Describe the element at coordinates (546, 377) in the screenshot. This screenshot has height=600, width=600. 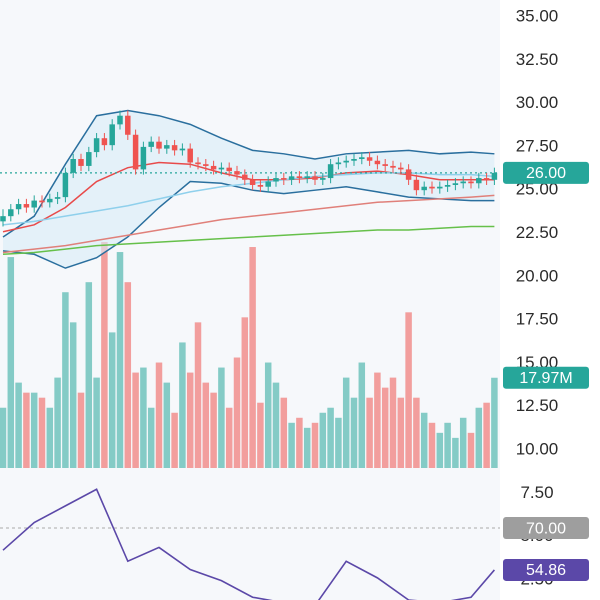
I see `volume-badge-box` at that location.